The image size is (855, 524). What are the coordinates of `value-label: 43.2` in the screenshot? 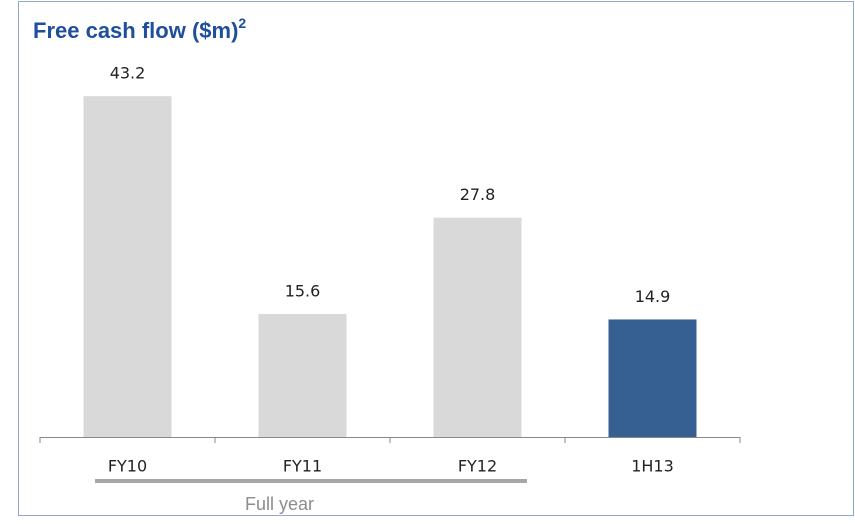 It's located at (128, 73).